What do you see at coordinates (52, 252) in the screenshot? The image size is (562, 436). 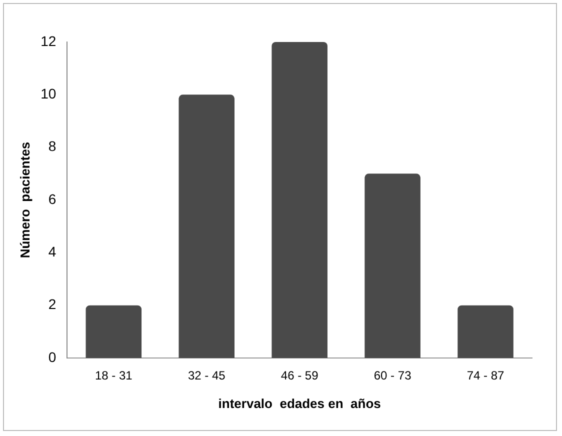 I see `y-tick-label: 4` at bounding box center [52, 252].